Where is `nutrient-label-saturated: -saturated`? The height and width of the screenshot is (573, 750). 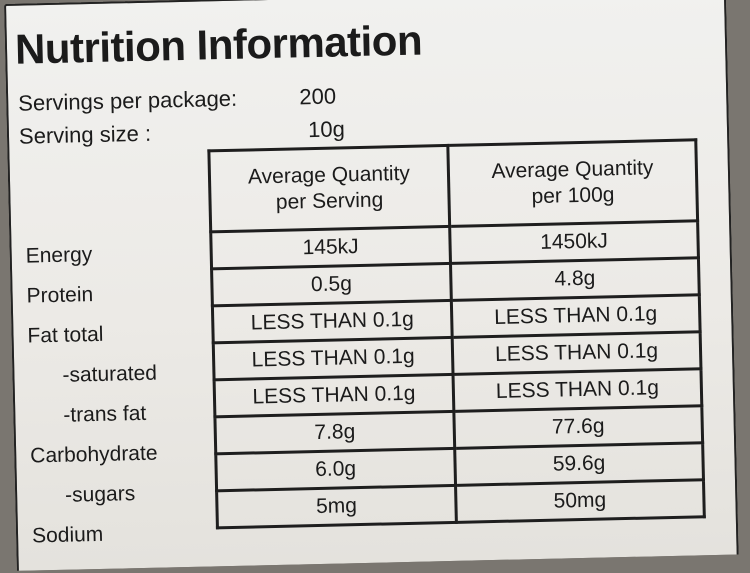
nutrient-label-saturated: -saturated is located at coordinates (110, 374).